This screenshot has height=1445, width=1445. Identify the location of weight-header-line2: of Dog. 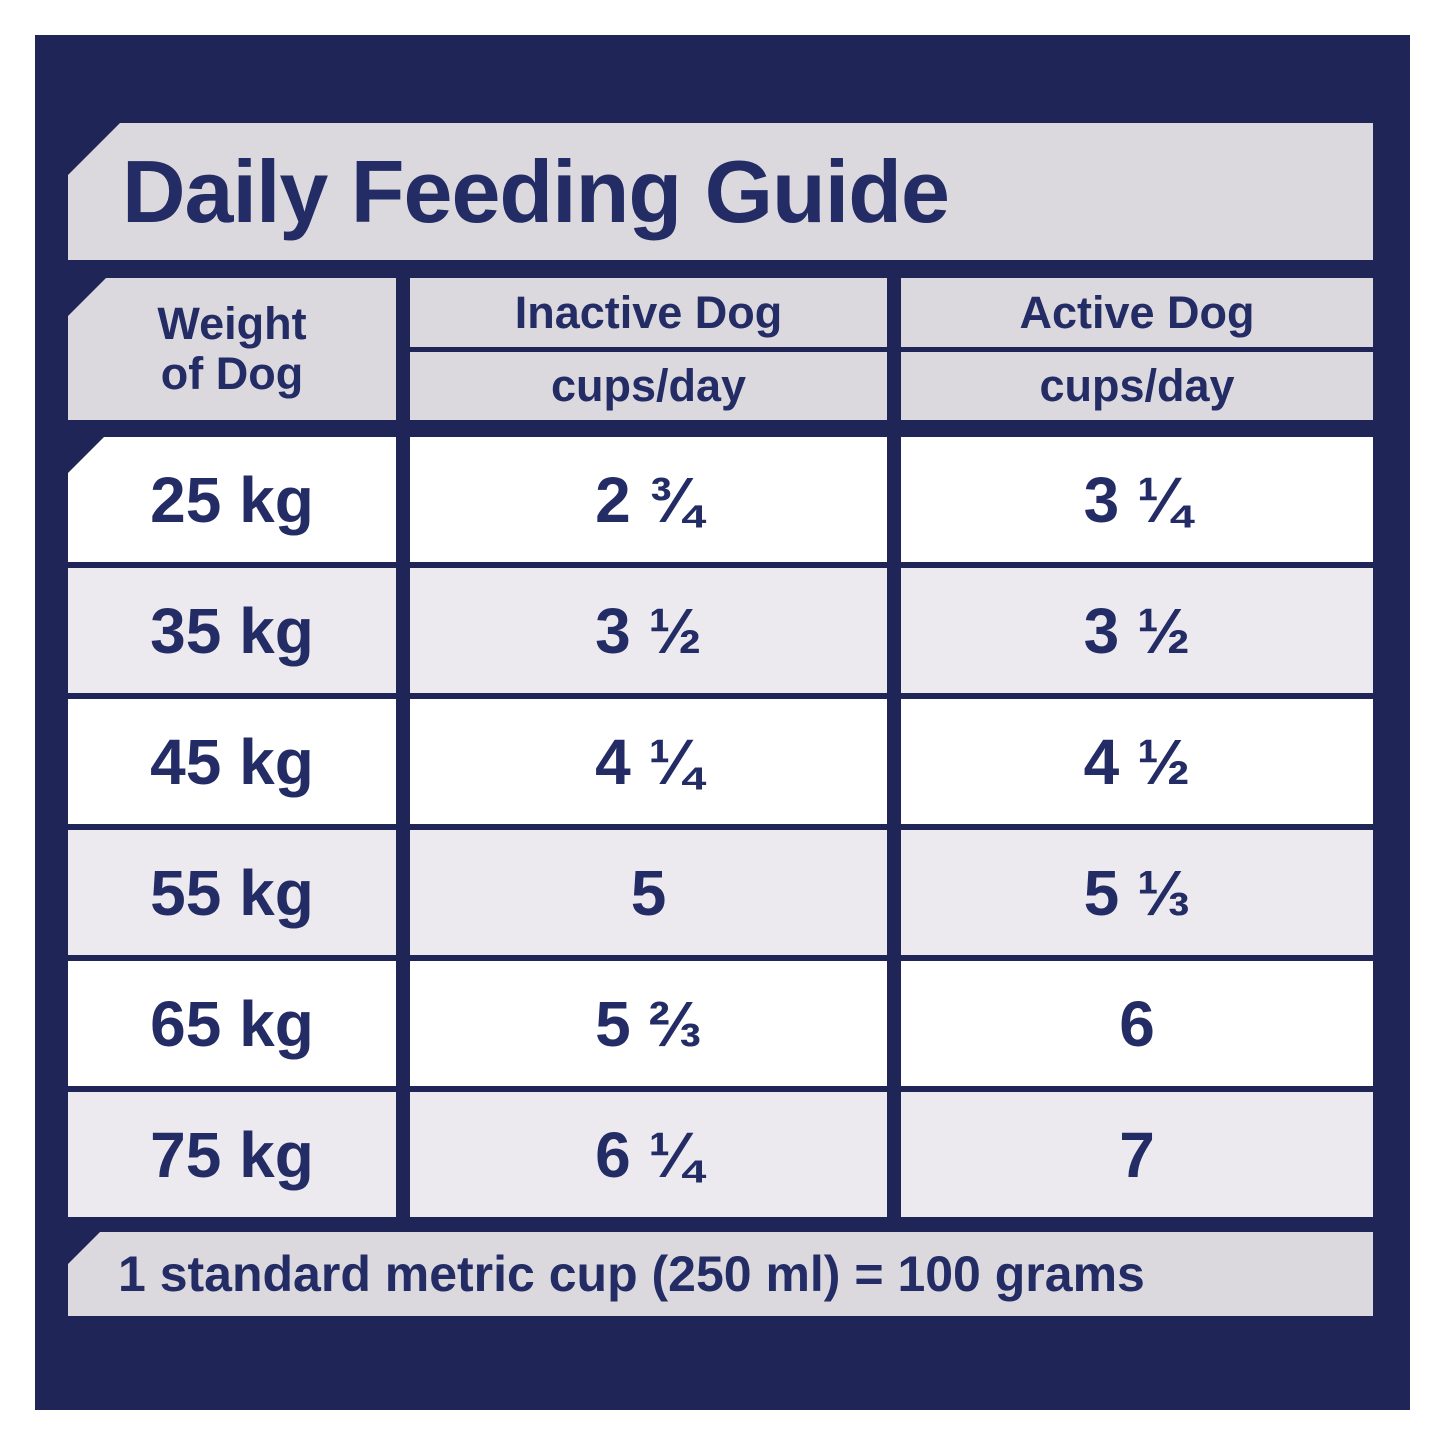
(232, 373).